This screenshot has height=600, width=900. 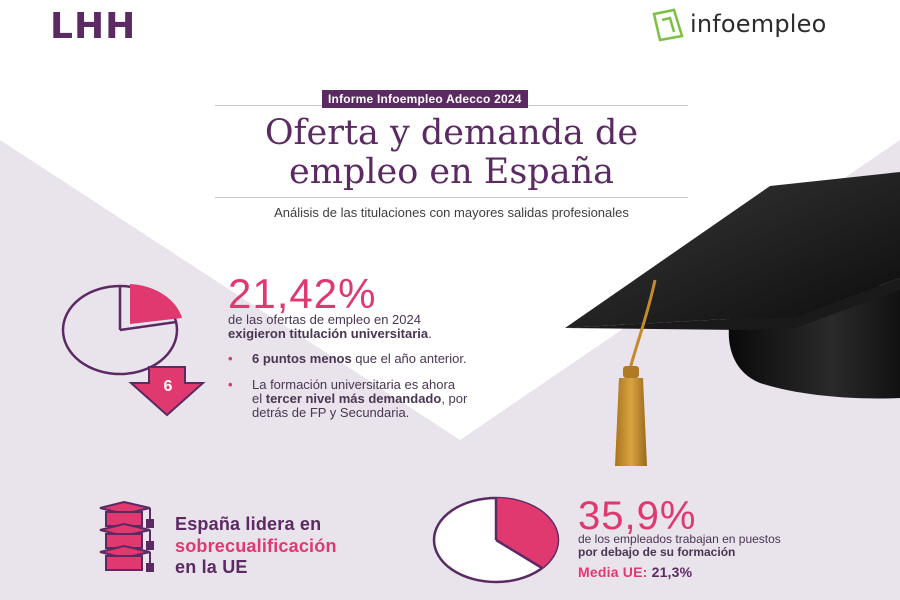 I want to click on title-rule-bottom, so click(x=451, y=197).